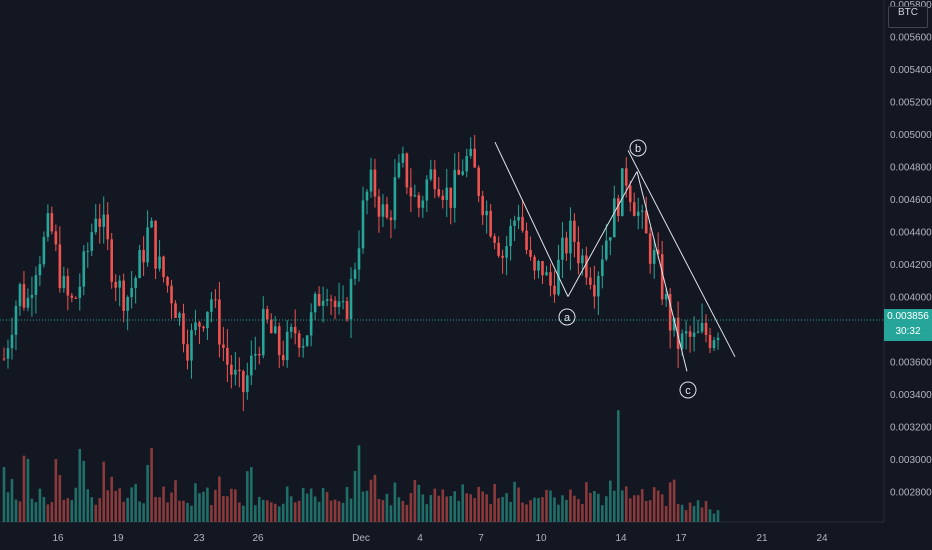  What do you see at coordinates (118, 538) in the screenshot?
I see `x-tick-label: 19` at bounding box center [118, 538].